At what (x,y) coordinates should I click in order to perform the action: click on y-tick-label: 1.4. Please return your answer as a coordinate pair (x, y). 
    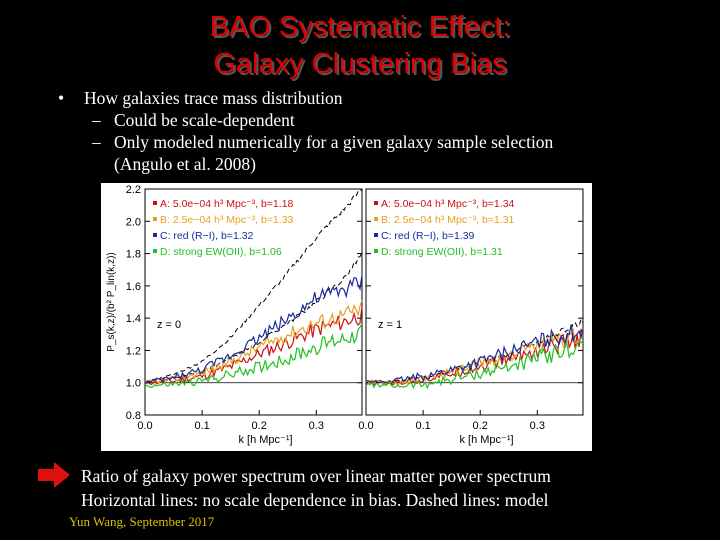
    Looking at the image, I should click on (133, 319).